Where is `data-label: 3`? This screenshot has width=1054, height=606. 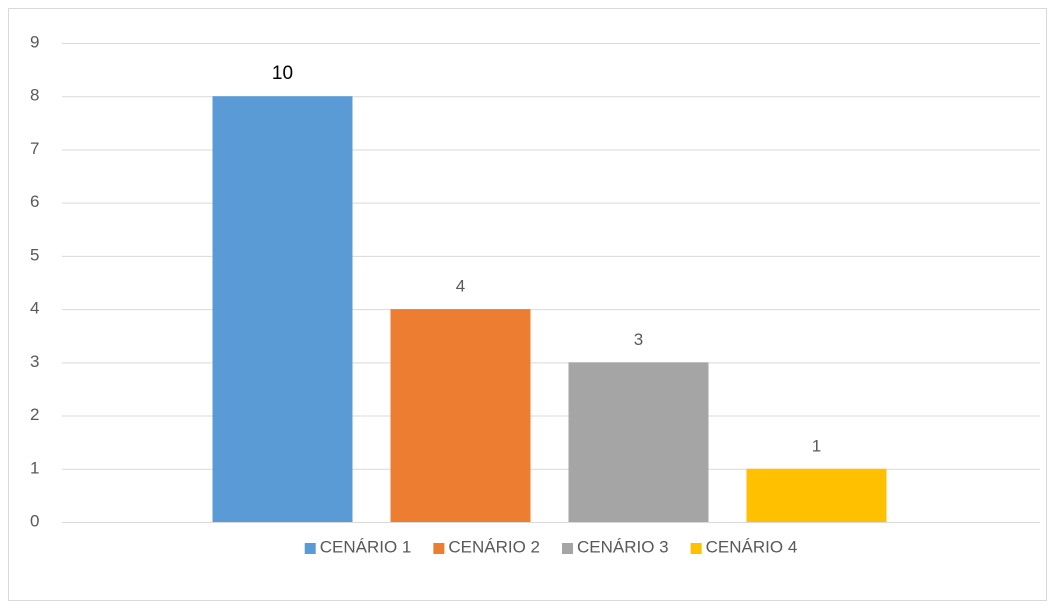
data-label: 3 is located at coordinates (638, 339).